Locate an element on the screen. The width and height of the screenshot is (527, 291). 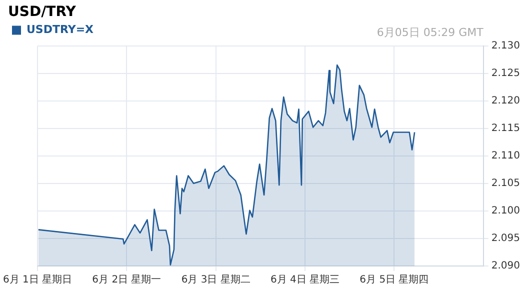
y-tick-label: 2.110 is located at coordinates (505, 156).